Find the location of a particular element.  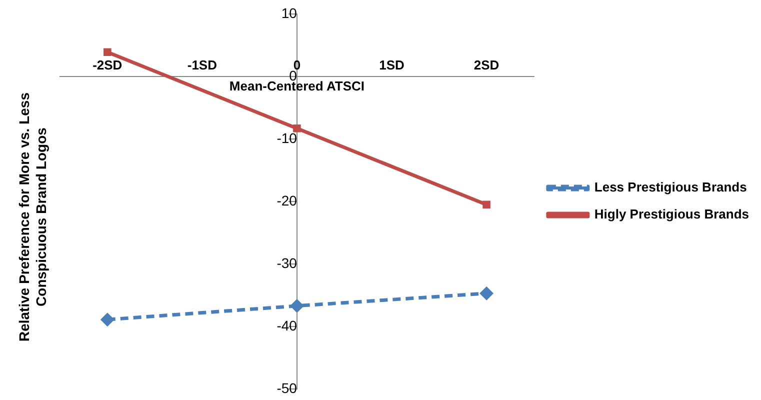

y-tick-label: -50 is located at coordinates (287, 388).